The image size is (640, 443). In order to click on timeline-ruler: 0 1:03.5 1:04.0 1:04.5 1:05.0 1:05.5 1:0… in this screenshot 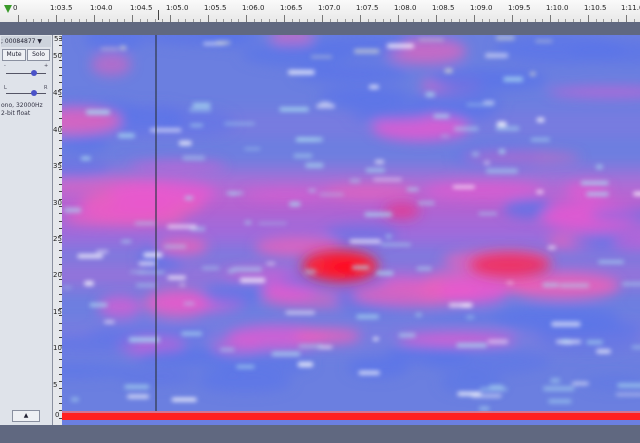, I will do `click(320, 11)`.